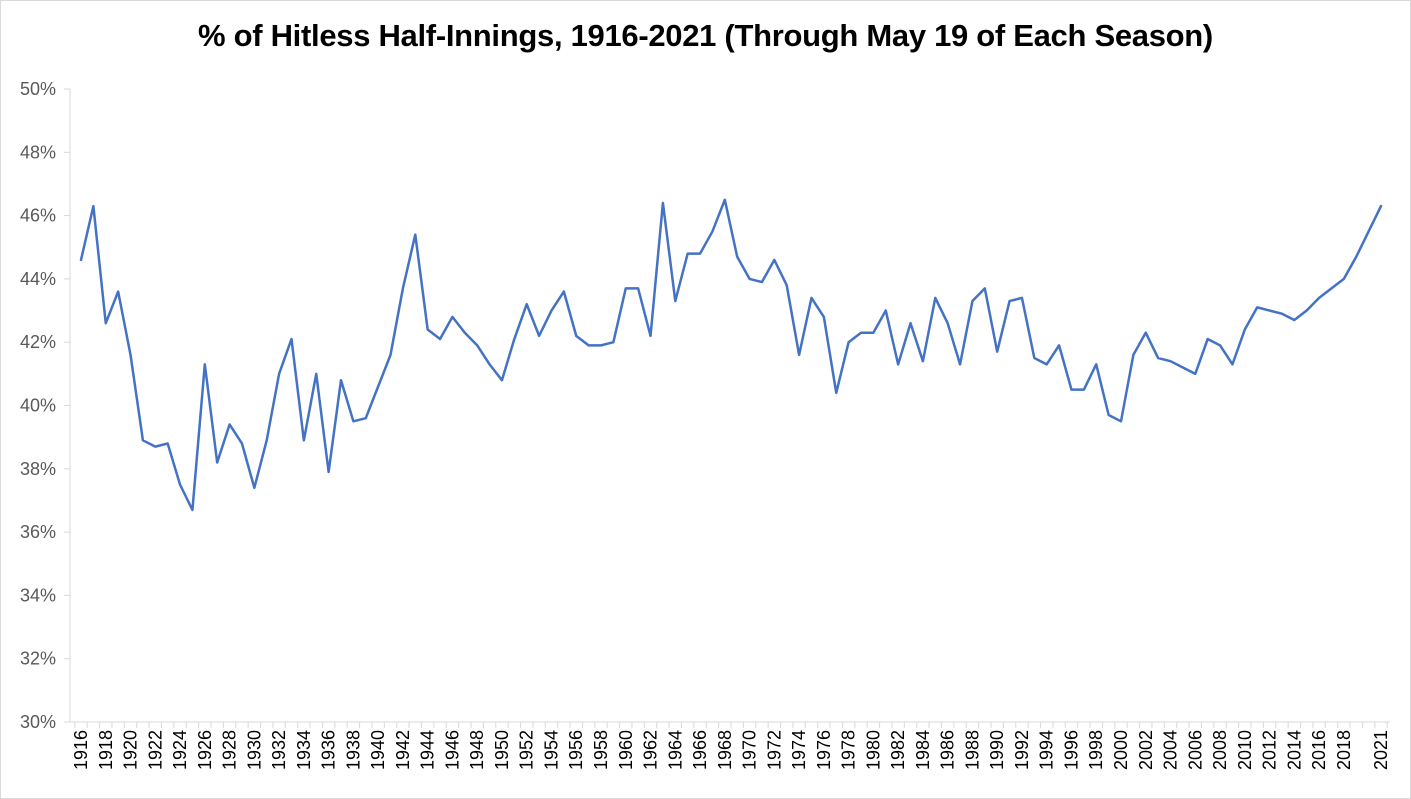 This screenshot has height=799, width=1411. Describe the element at coordinates (626, 750) in the screenshot. I see `x-tick-label: 1960` at that location.